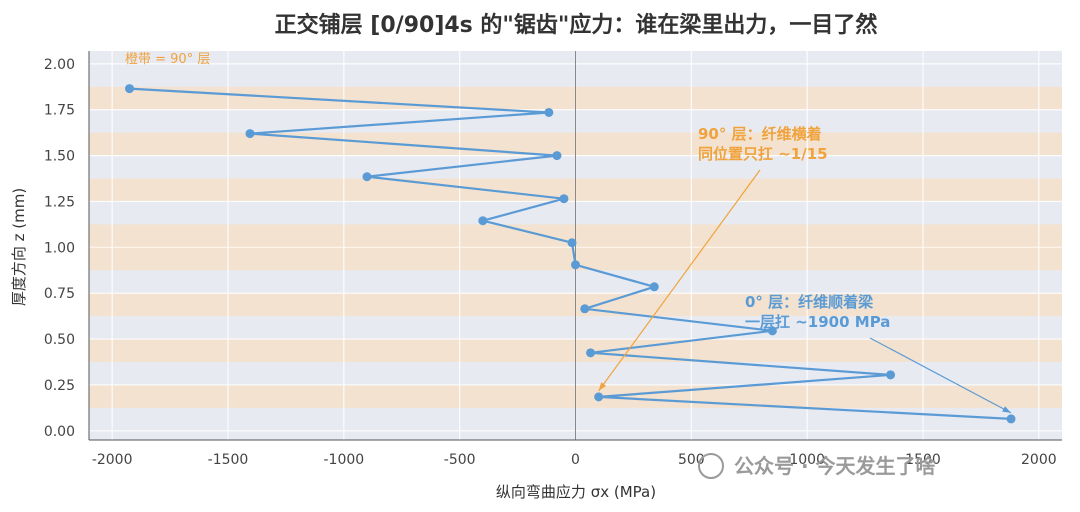 The width and height of the screenshot is (1080, 512). I want to click on wechat-icon, so click(711, 466).